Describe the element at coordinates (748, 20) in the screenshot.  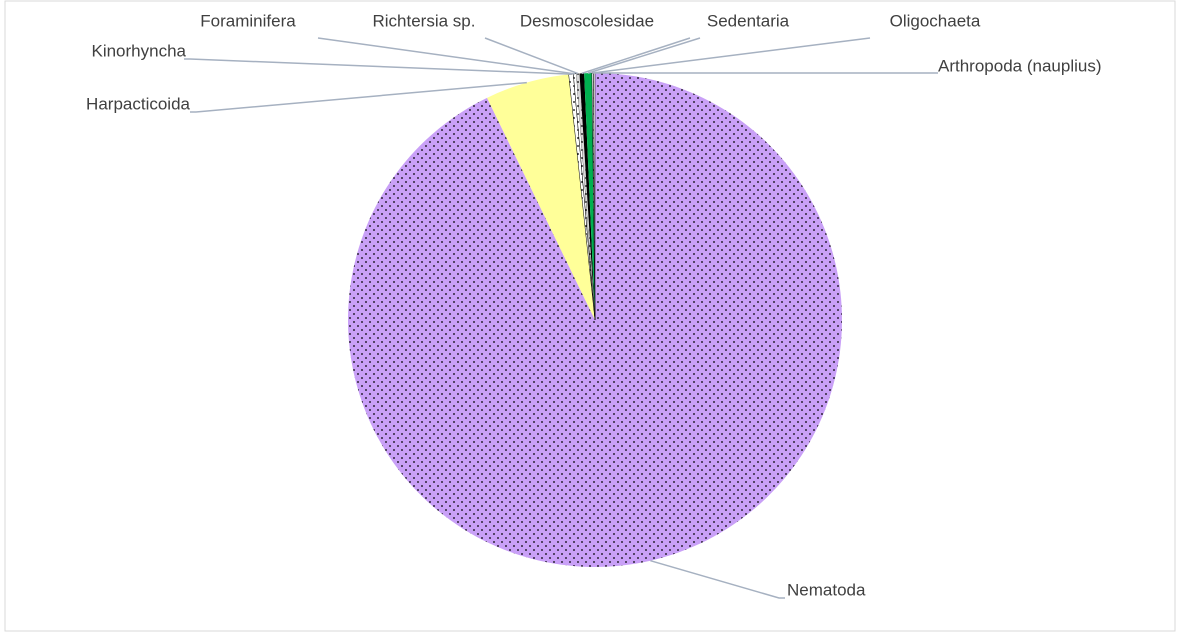
I see `data-label: Sedentaria` at that location.